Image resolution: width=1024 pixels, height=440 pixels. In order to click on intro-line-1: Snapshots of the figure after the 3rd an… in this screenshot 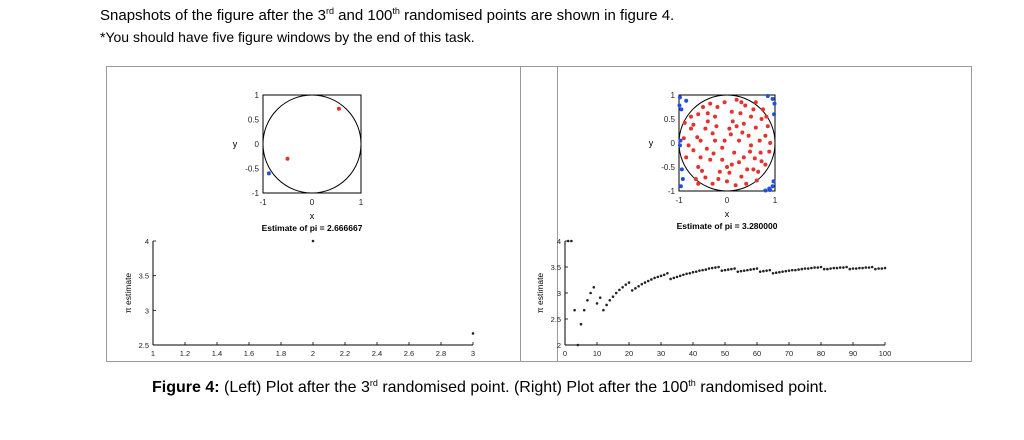, I will do `click(387, 16)`.